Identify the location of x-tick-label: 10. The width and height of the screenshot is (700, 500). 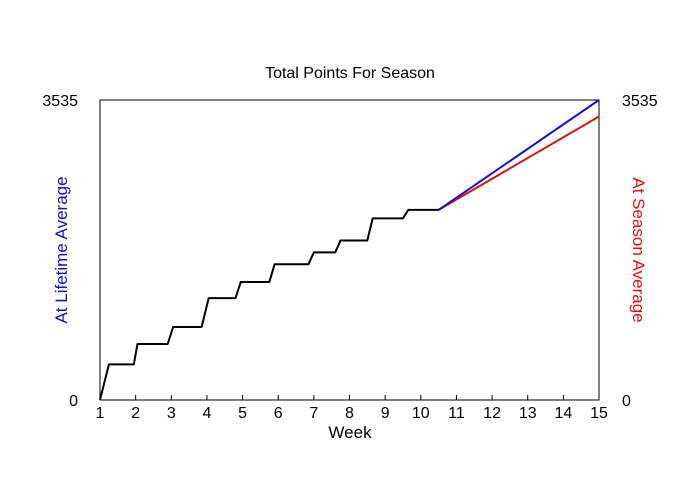
(421, 413).